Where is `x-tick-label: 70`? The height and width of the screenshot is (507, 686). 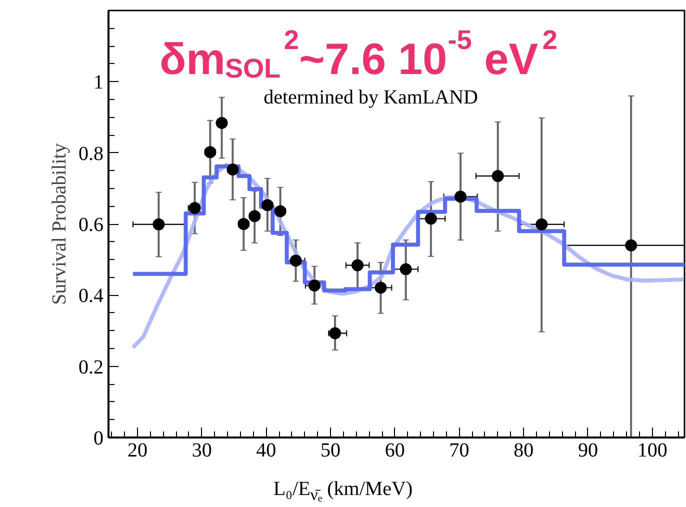
x-tick-label: 70 is located at coordinates (459, 451).